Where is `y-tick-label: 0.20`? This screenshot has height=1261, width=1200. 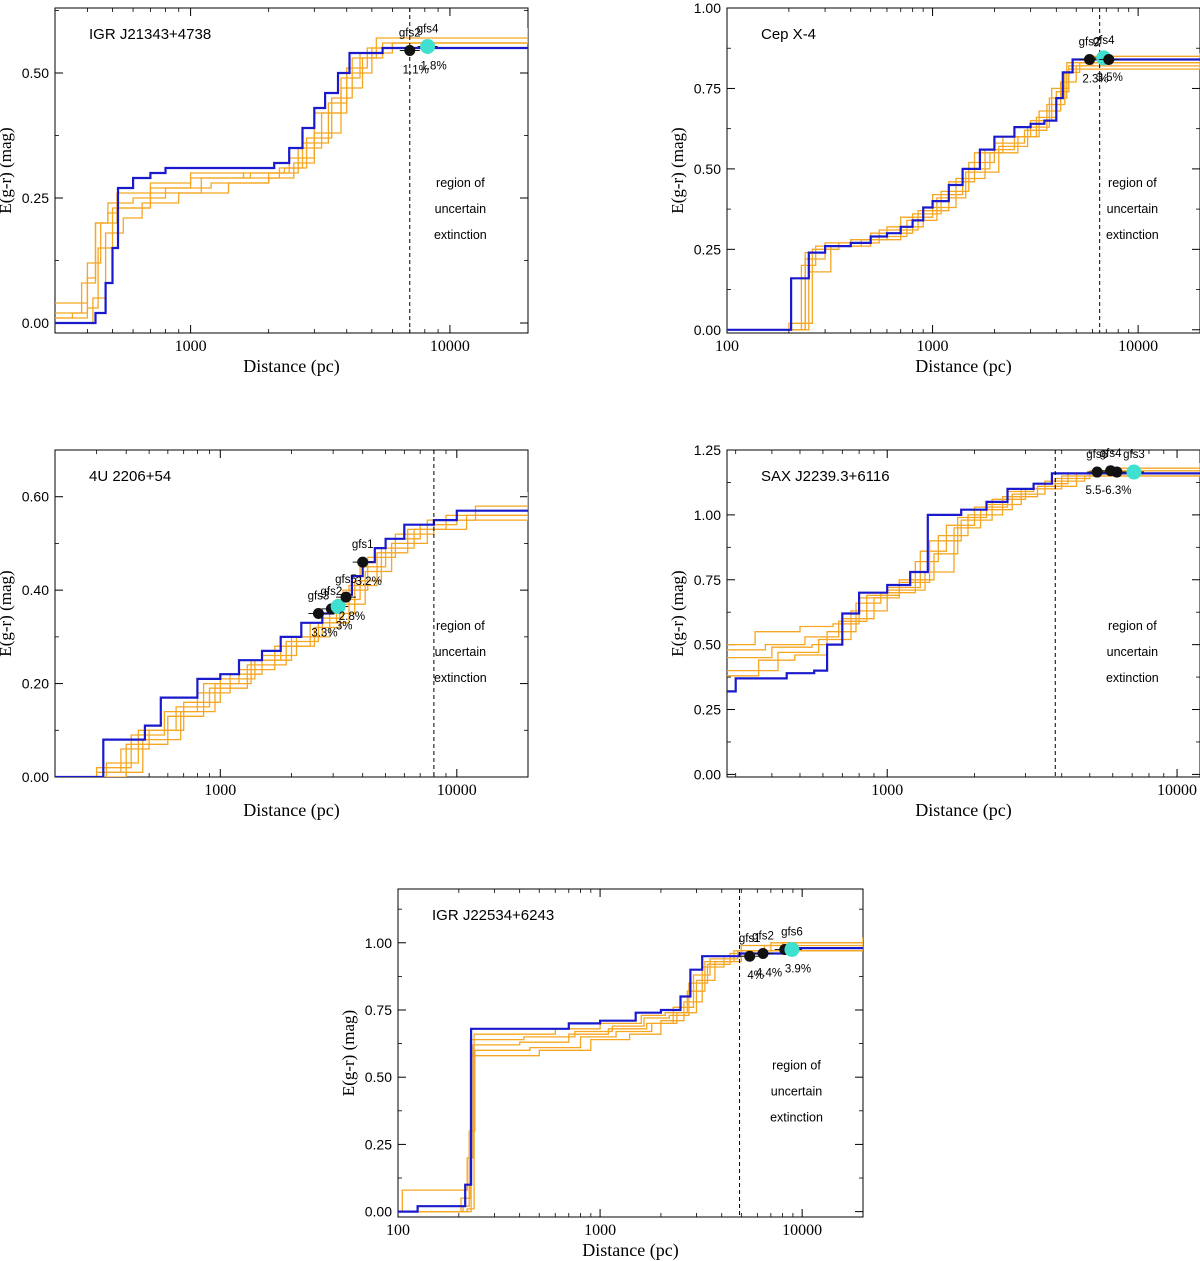
y-tick-label: 0.20 is located at coordinates (35, 684).